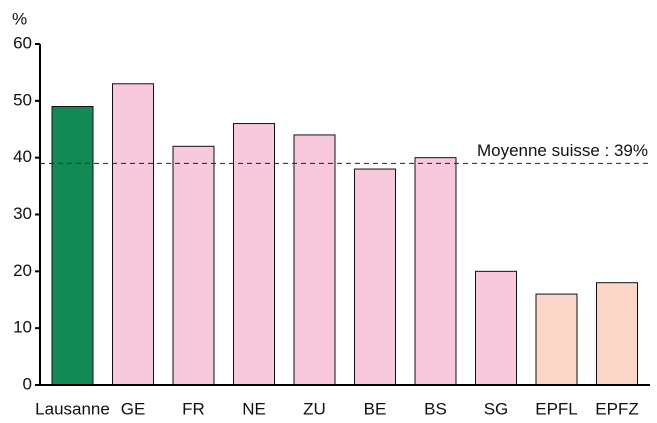 The width and height of the screenshot is (657, 423). Describe the element at coordinates (19, 18) in the screenshot. I see `y-axis-label: %` at that location.